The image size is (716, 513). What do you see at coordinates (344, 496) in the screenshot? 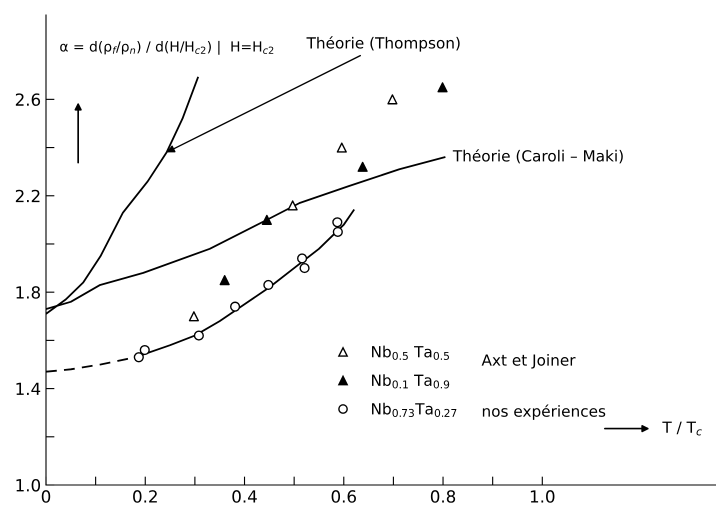
I see `x-tick-label: 0.6` at bounding box center [344, 496].